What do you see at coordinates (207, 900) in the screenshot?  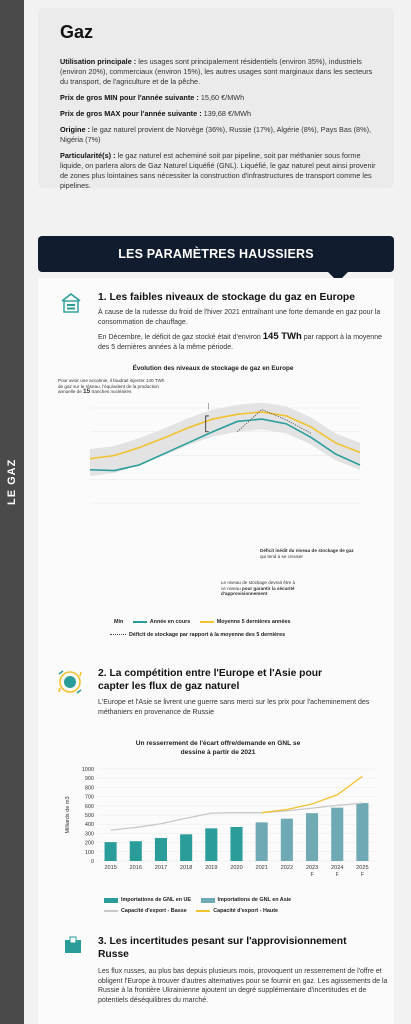 I see `legend-asia-swatch` at bounding box center [207, 900].